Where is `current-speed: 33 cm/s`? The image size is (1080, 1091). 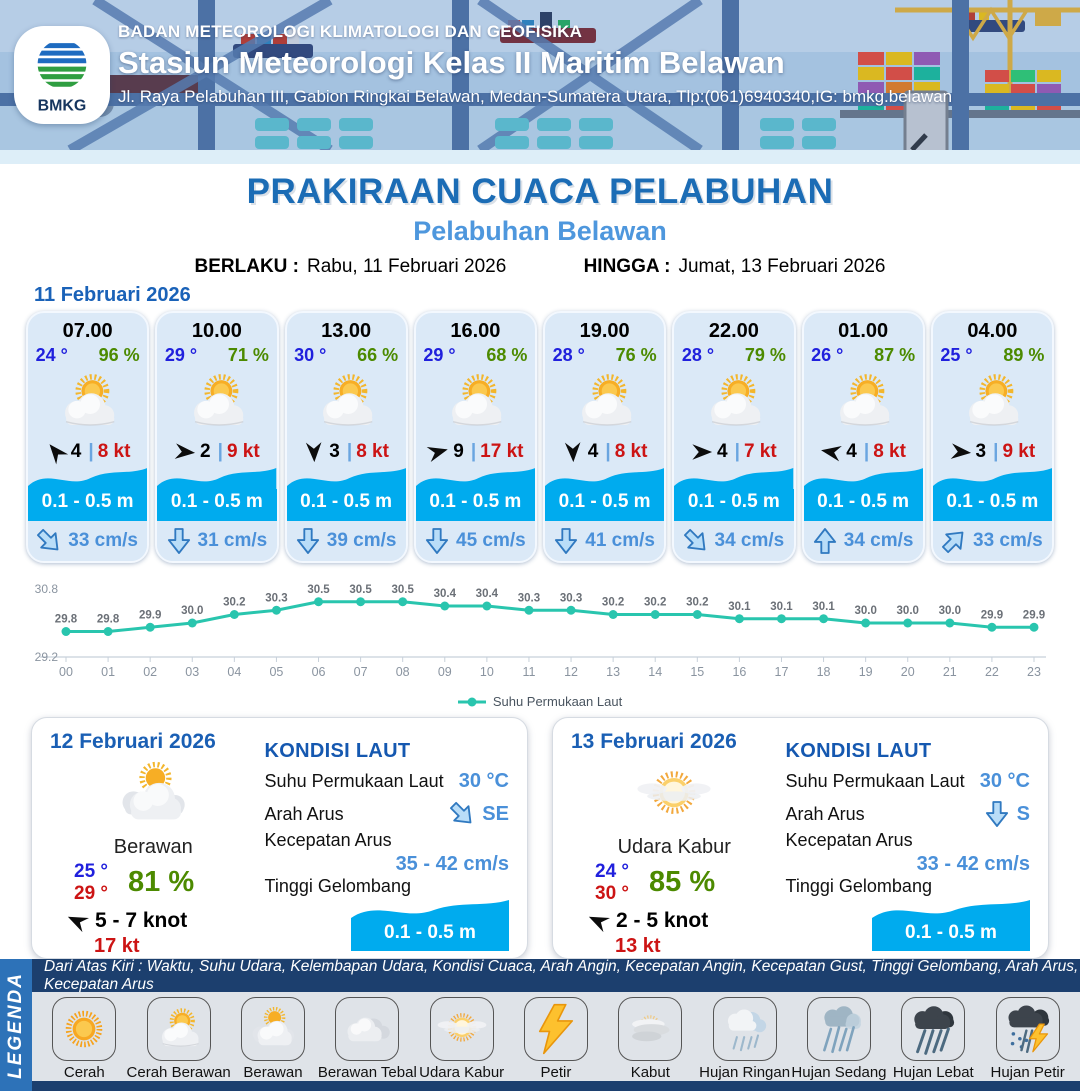 current-speed: 33 cm/s is located at coordinates (1008, 540).